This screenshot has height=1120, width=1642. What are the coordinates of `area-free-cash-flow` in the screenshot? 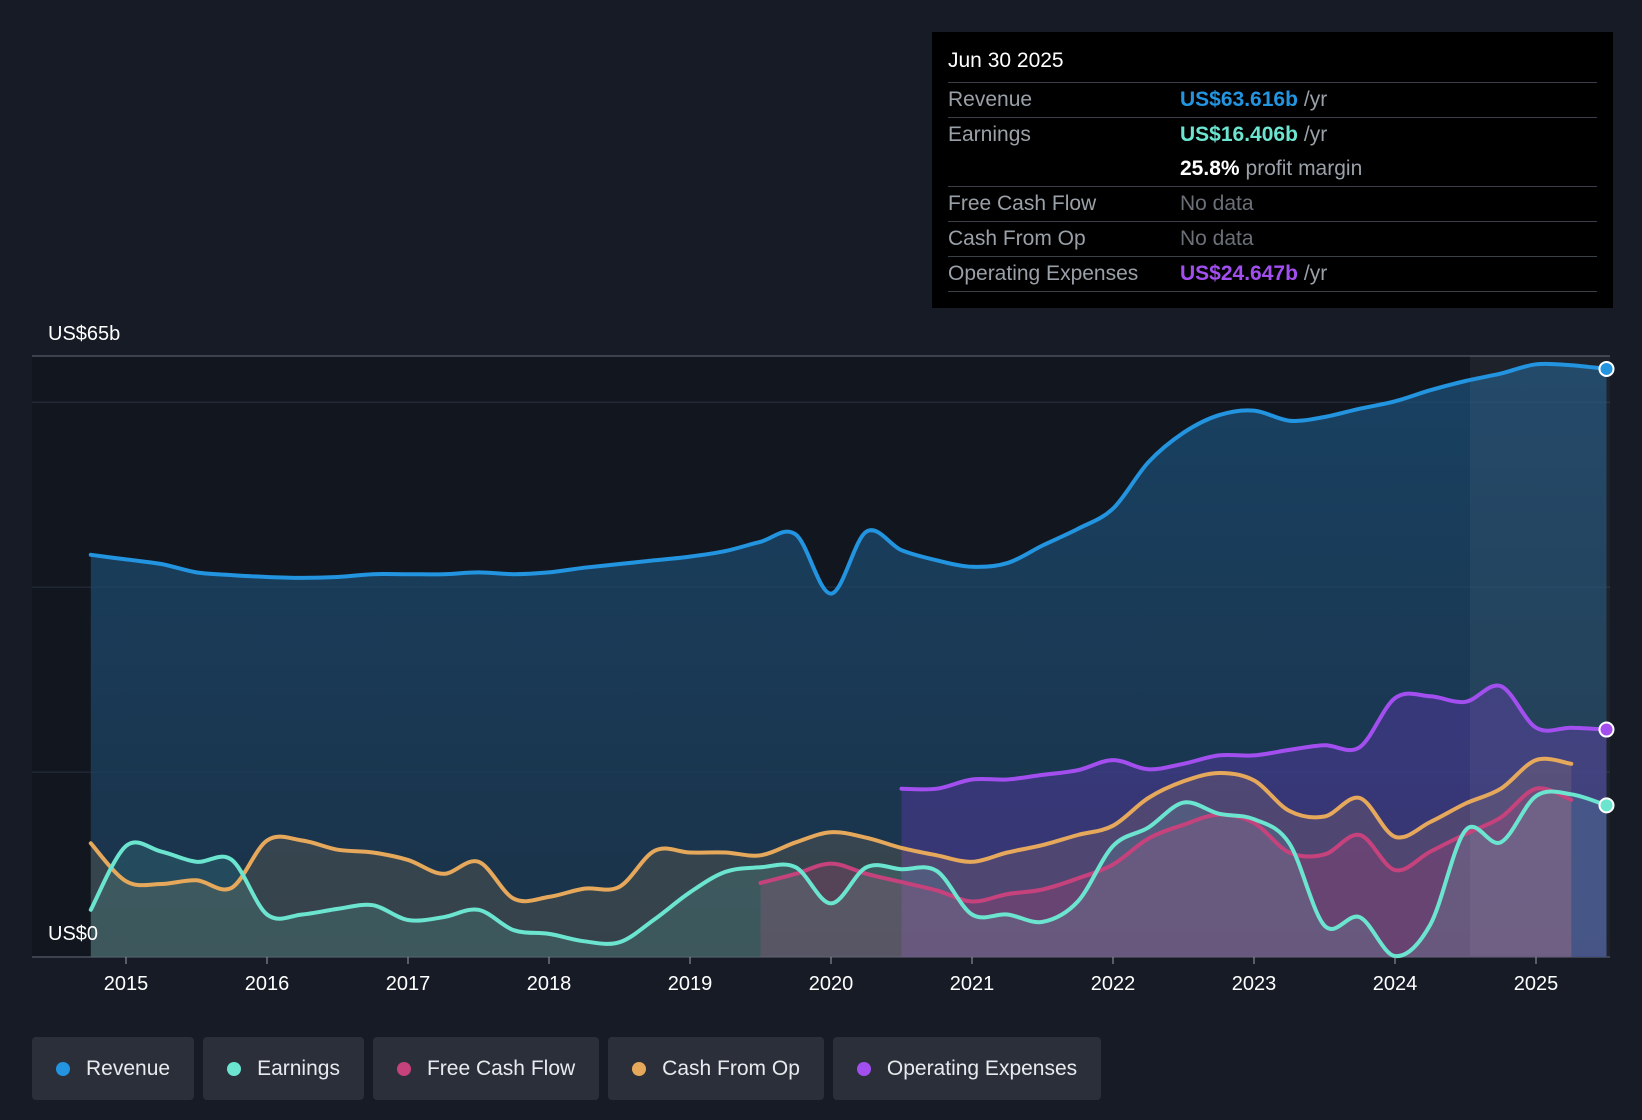 It's located at (1166, 872).